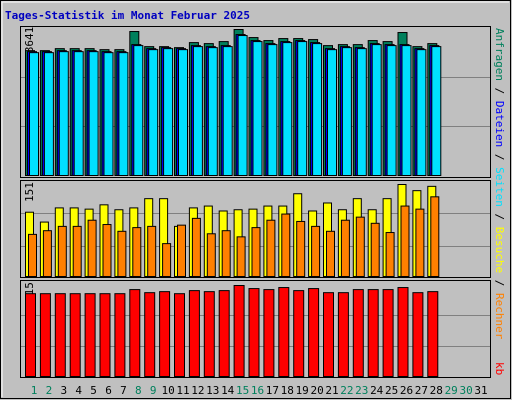 This screenshot has width=512, height=400. I want to click on x-tick-label: 1, so click(34, 390).